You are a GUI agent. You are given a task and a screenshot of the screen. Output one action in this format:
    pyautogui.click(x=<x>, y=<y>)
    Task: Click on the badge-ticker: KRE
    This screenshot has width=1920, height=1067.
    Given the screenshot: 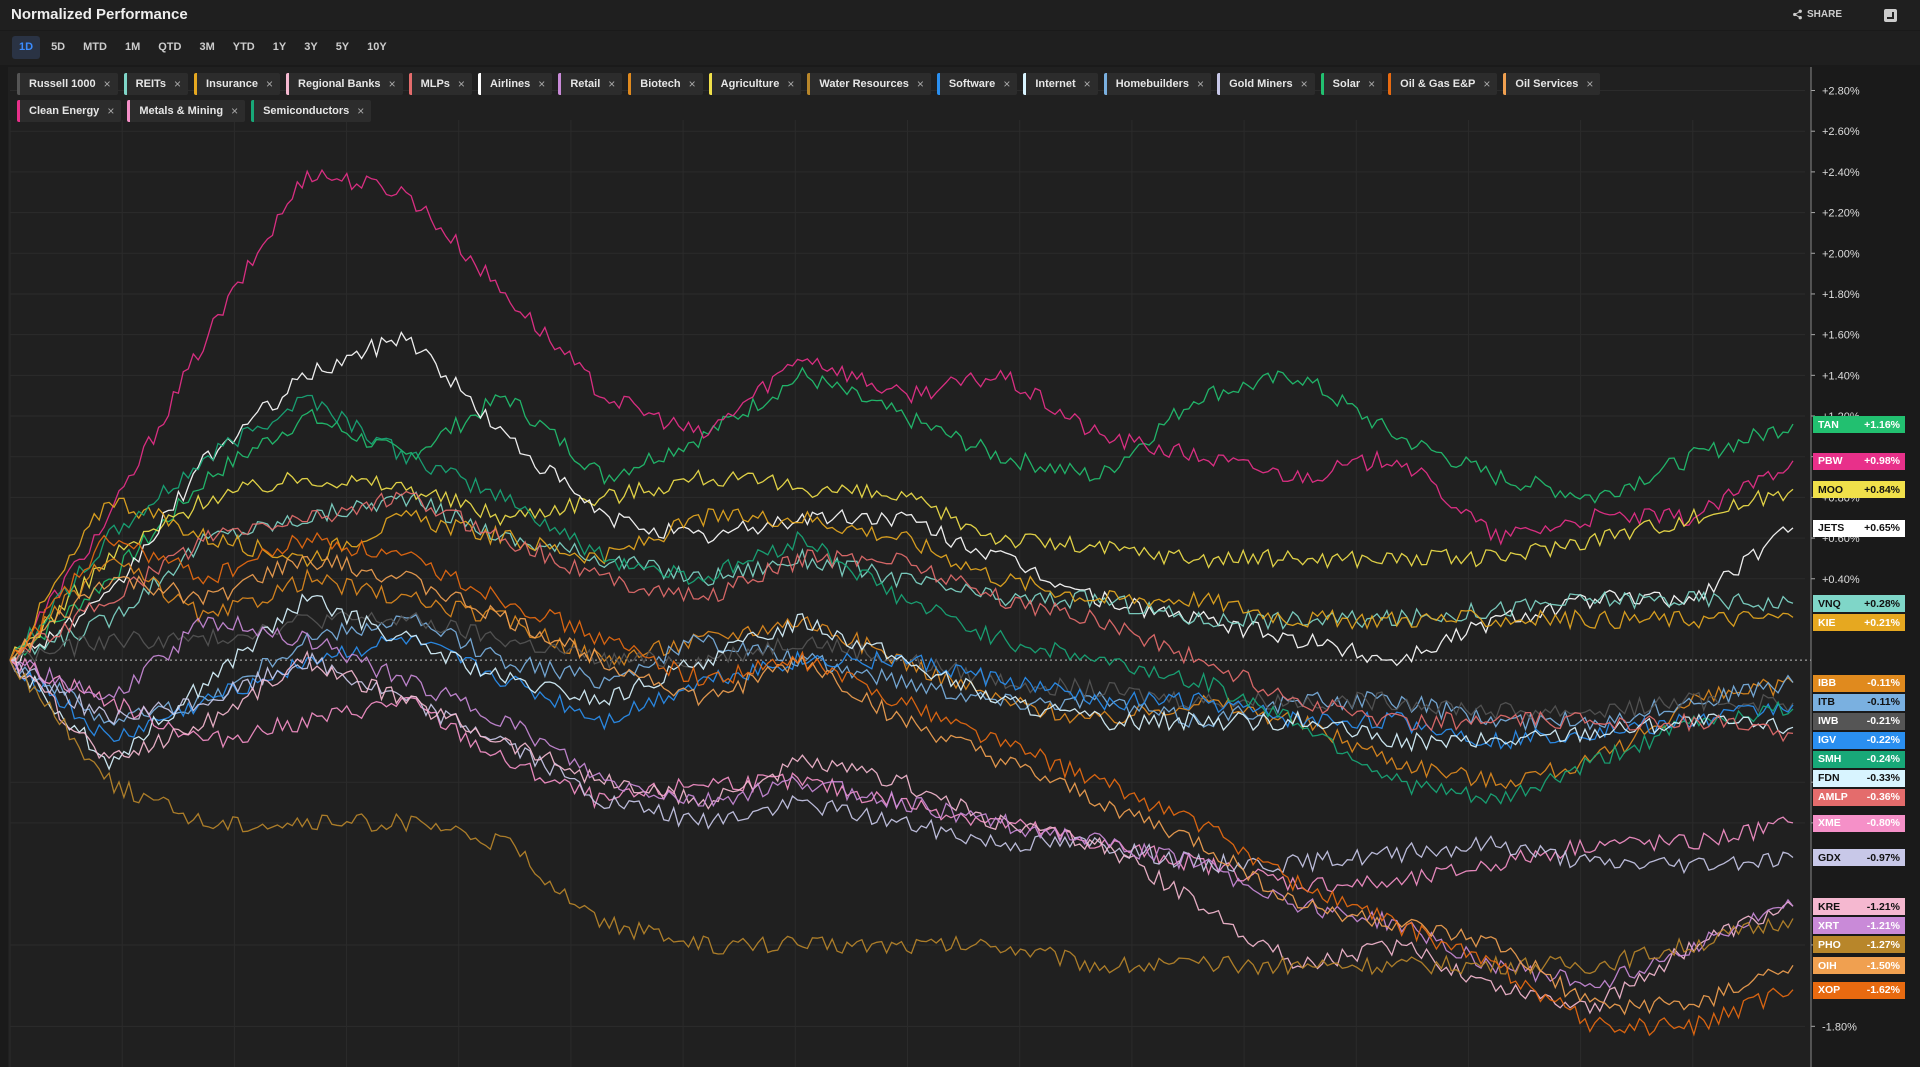 What is the action you would take?
    pyautogui.click(x=1829, y=906)
    